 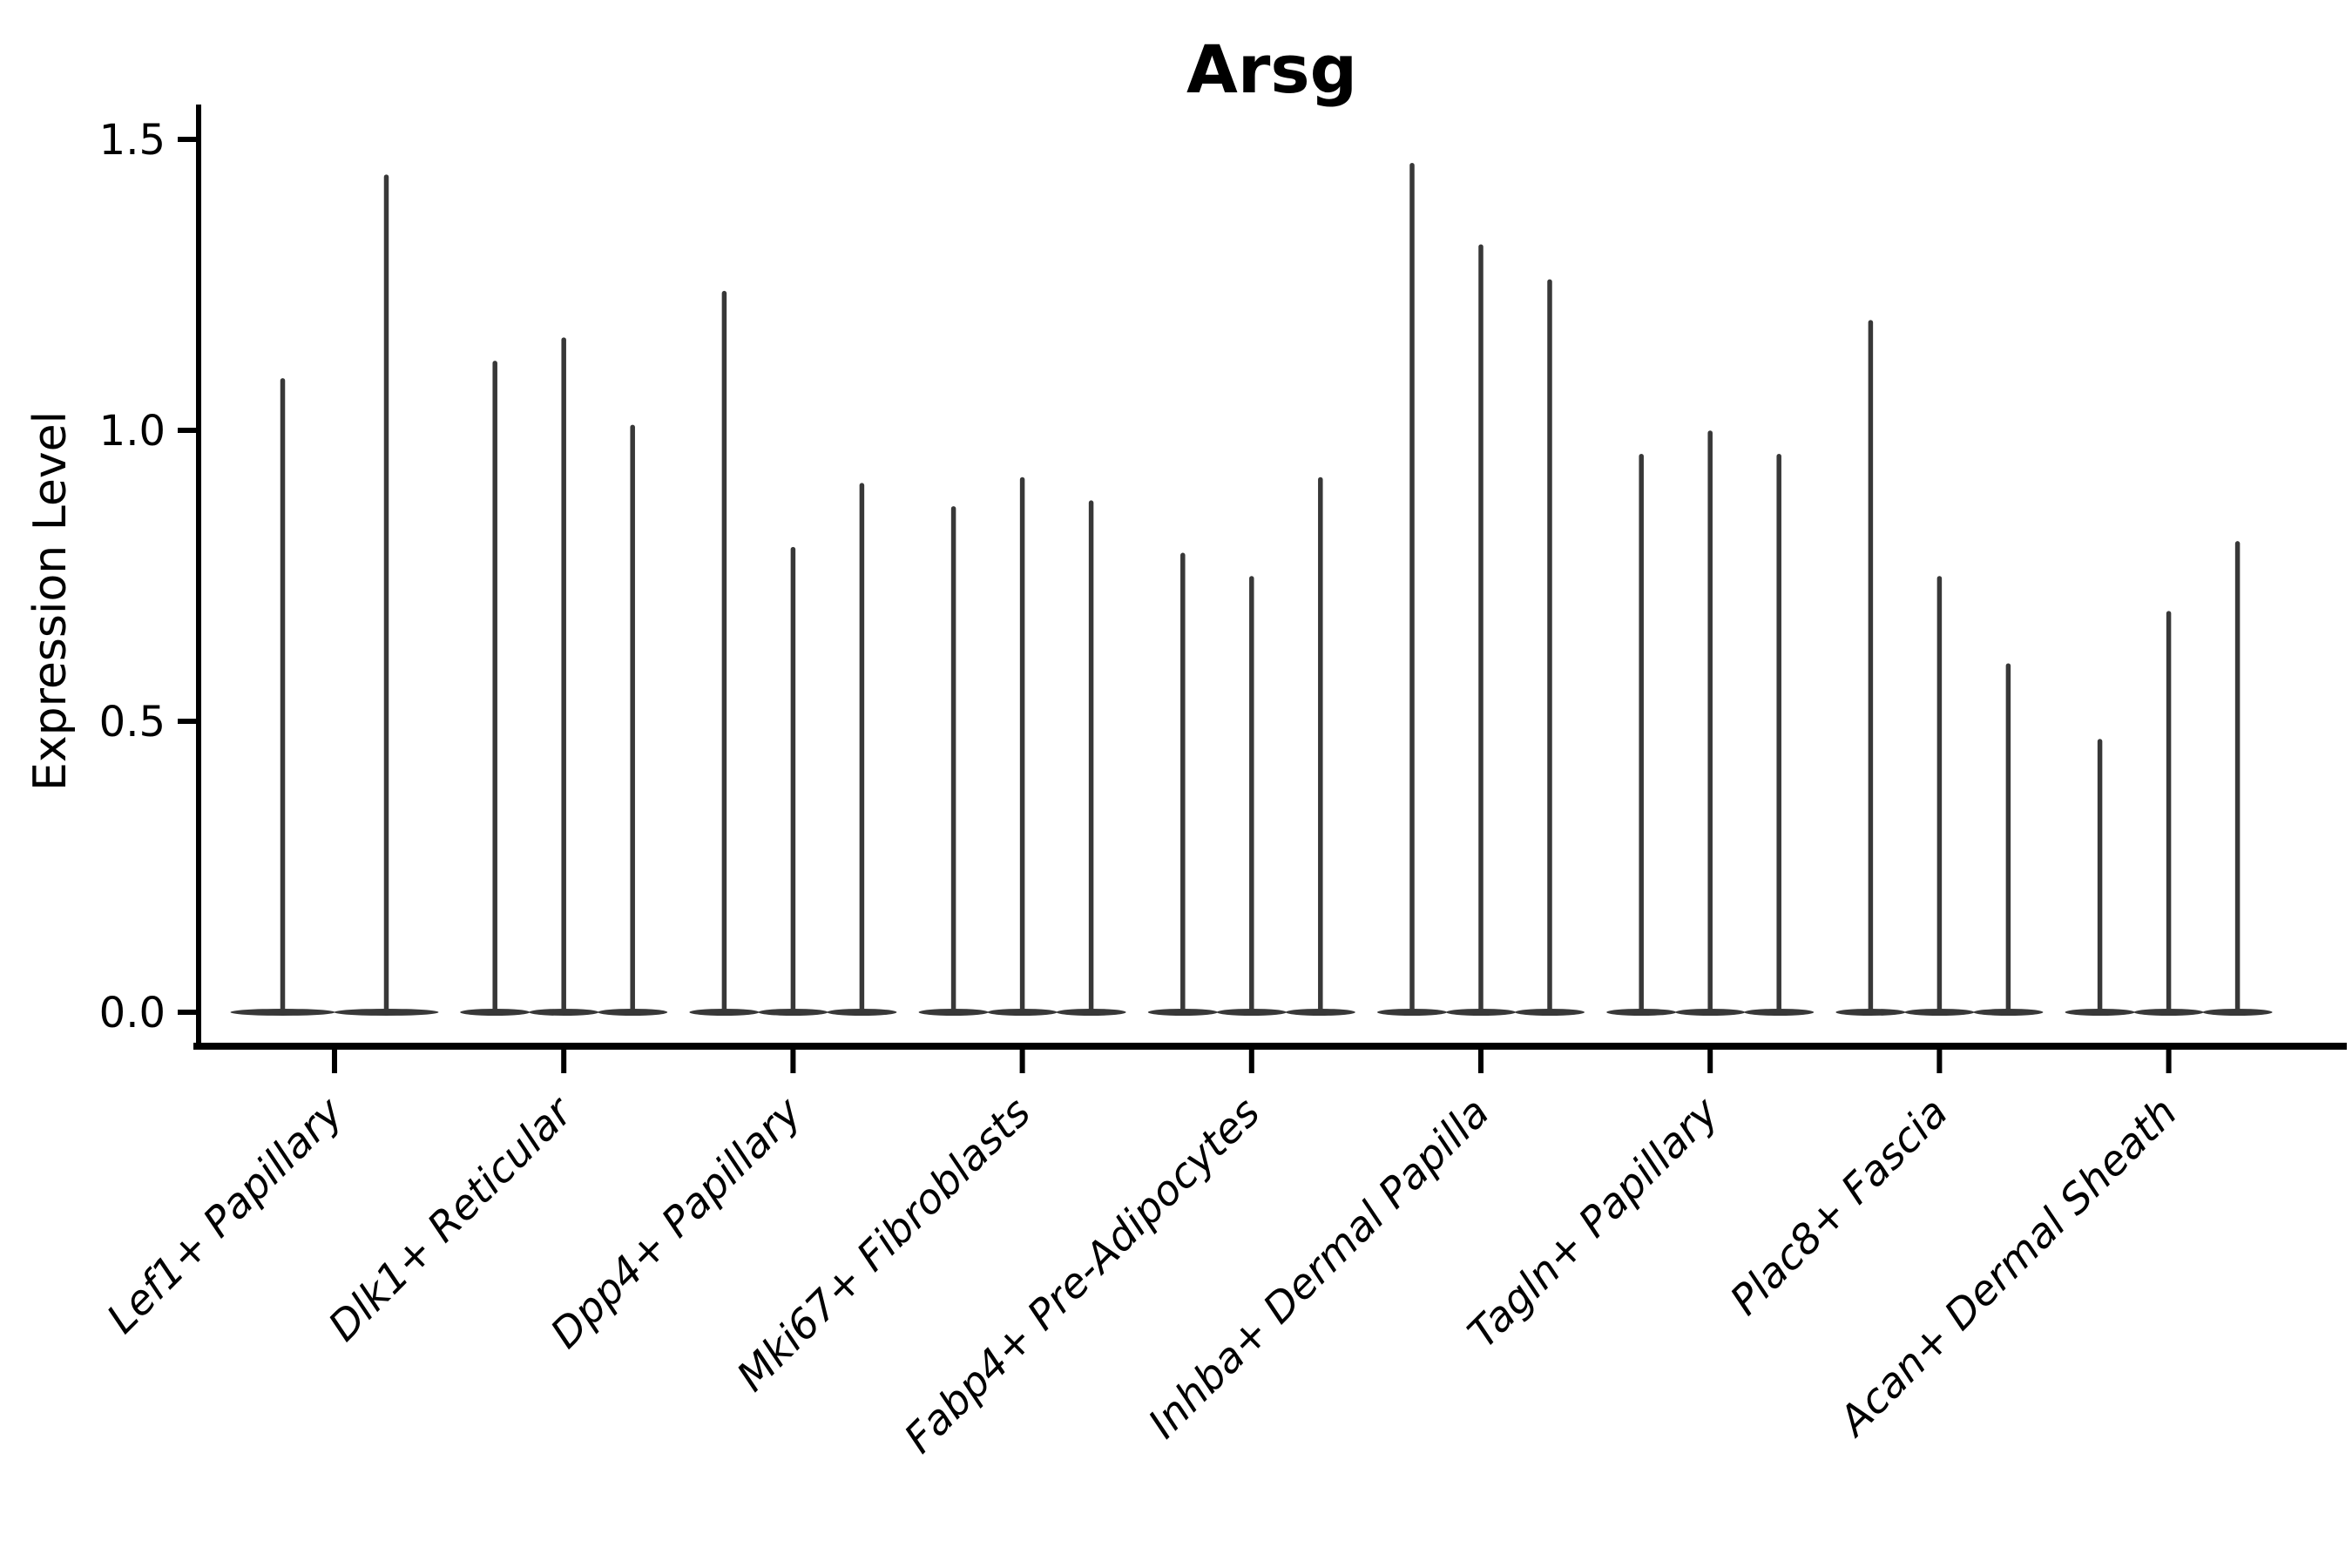 What do you see at coordinates (198, 576) in the screenshot?
I see `left-axis-spine` at bounding box center [198, 576].